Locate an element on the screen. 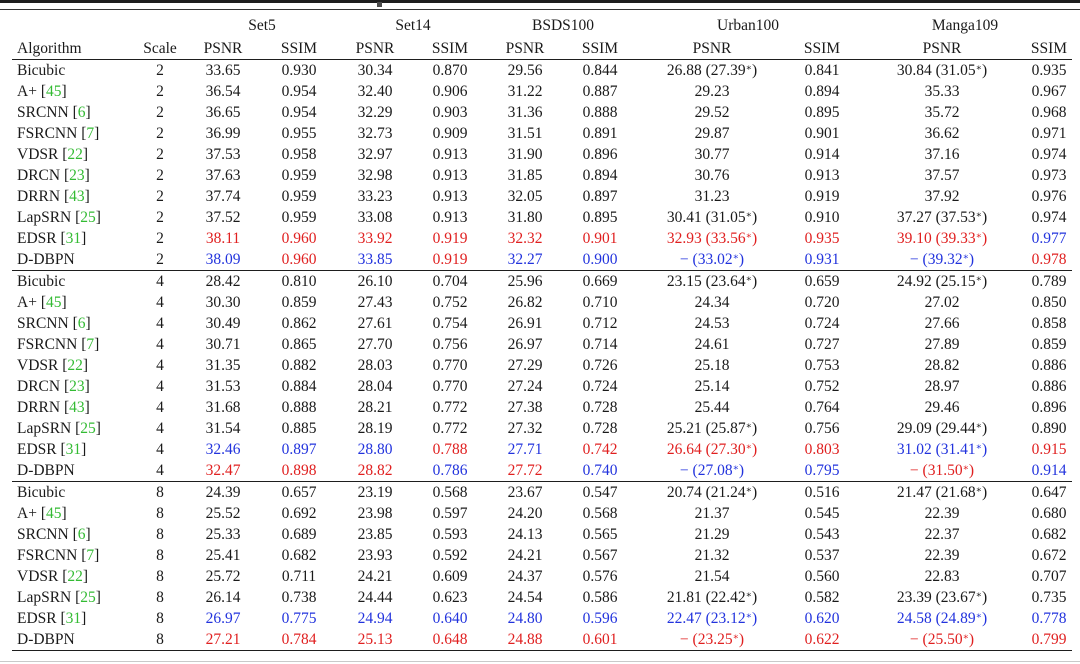 This screenshot has height=664, width=1080. psnr-cell: 30.84 (31.05∗) is located at coordinates (942, 70).